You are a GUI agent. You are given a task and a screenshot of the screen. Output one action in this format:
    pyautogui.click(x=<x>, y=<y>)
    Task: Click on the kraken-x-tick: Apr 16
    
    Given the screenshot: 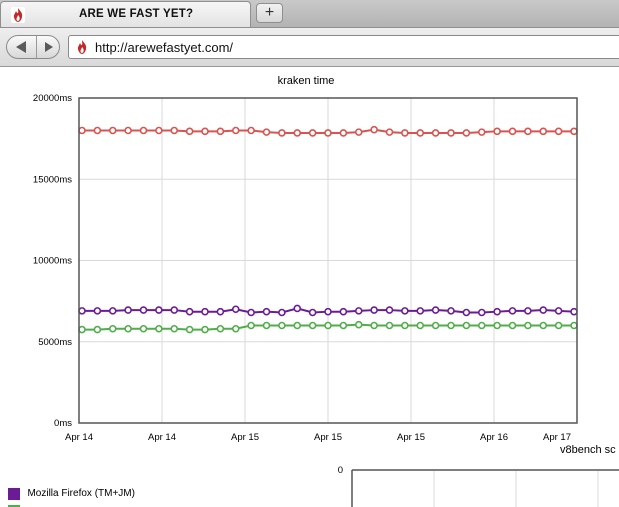 What is the action you would take?
    pyautogui.click(x=494, y=437)
    